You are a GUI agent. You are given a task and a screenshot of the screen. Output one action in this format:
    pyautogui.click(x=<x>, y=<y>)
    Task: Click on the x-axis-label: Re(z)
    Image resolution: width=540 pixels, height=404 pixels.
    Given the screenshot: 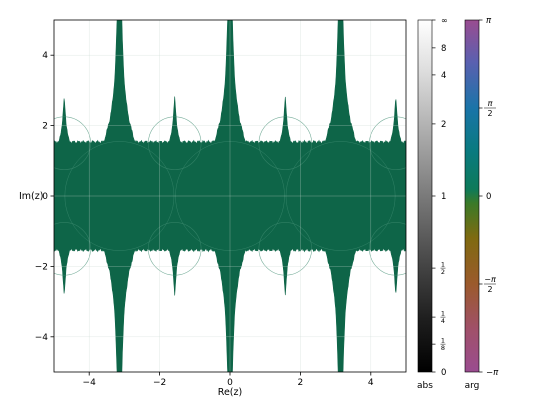 What is the action you would take?
    pyautogui.click(x=230, y=392)
    